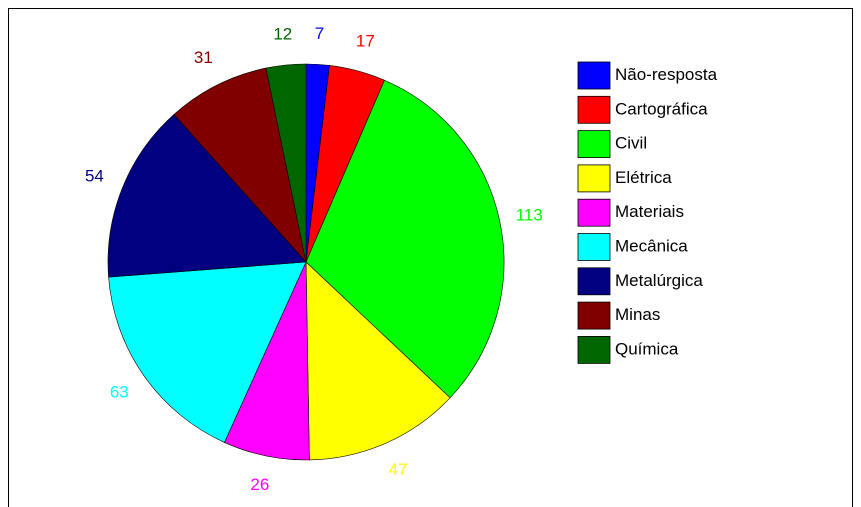 This screenshot has height=507, width=861. Describe the element at coordinates (647, 348) in the screenshot. I see `legend-label: Química` at that location.